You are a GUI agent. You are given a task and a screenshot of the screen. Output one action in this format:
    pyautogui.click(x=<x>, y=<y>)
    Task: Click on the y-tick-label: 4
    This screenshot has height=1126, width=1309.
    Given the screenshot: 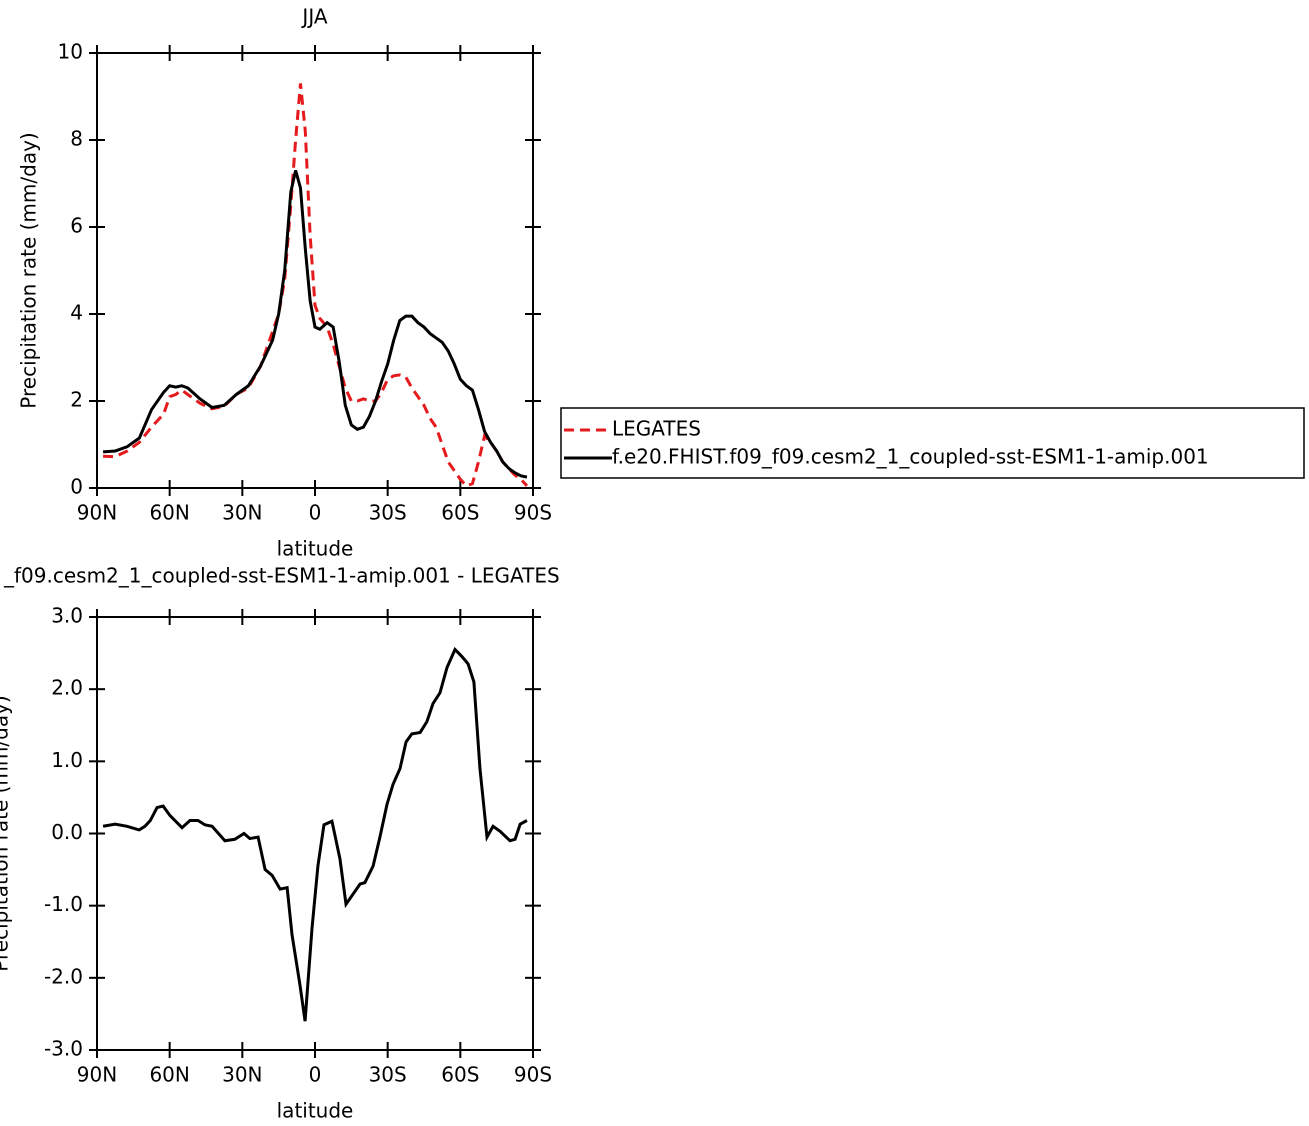 What is the action you would take?
    pyautogui.click(x=76, y=313)
    